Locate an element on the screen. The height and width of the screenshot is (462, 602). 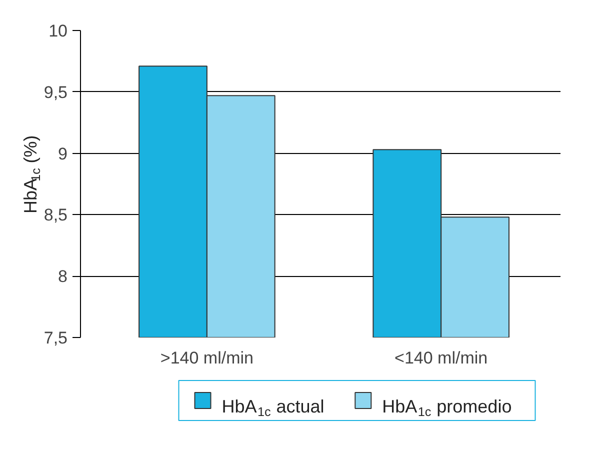
y-tick-label: 8 is located at coordinates (63, 276).